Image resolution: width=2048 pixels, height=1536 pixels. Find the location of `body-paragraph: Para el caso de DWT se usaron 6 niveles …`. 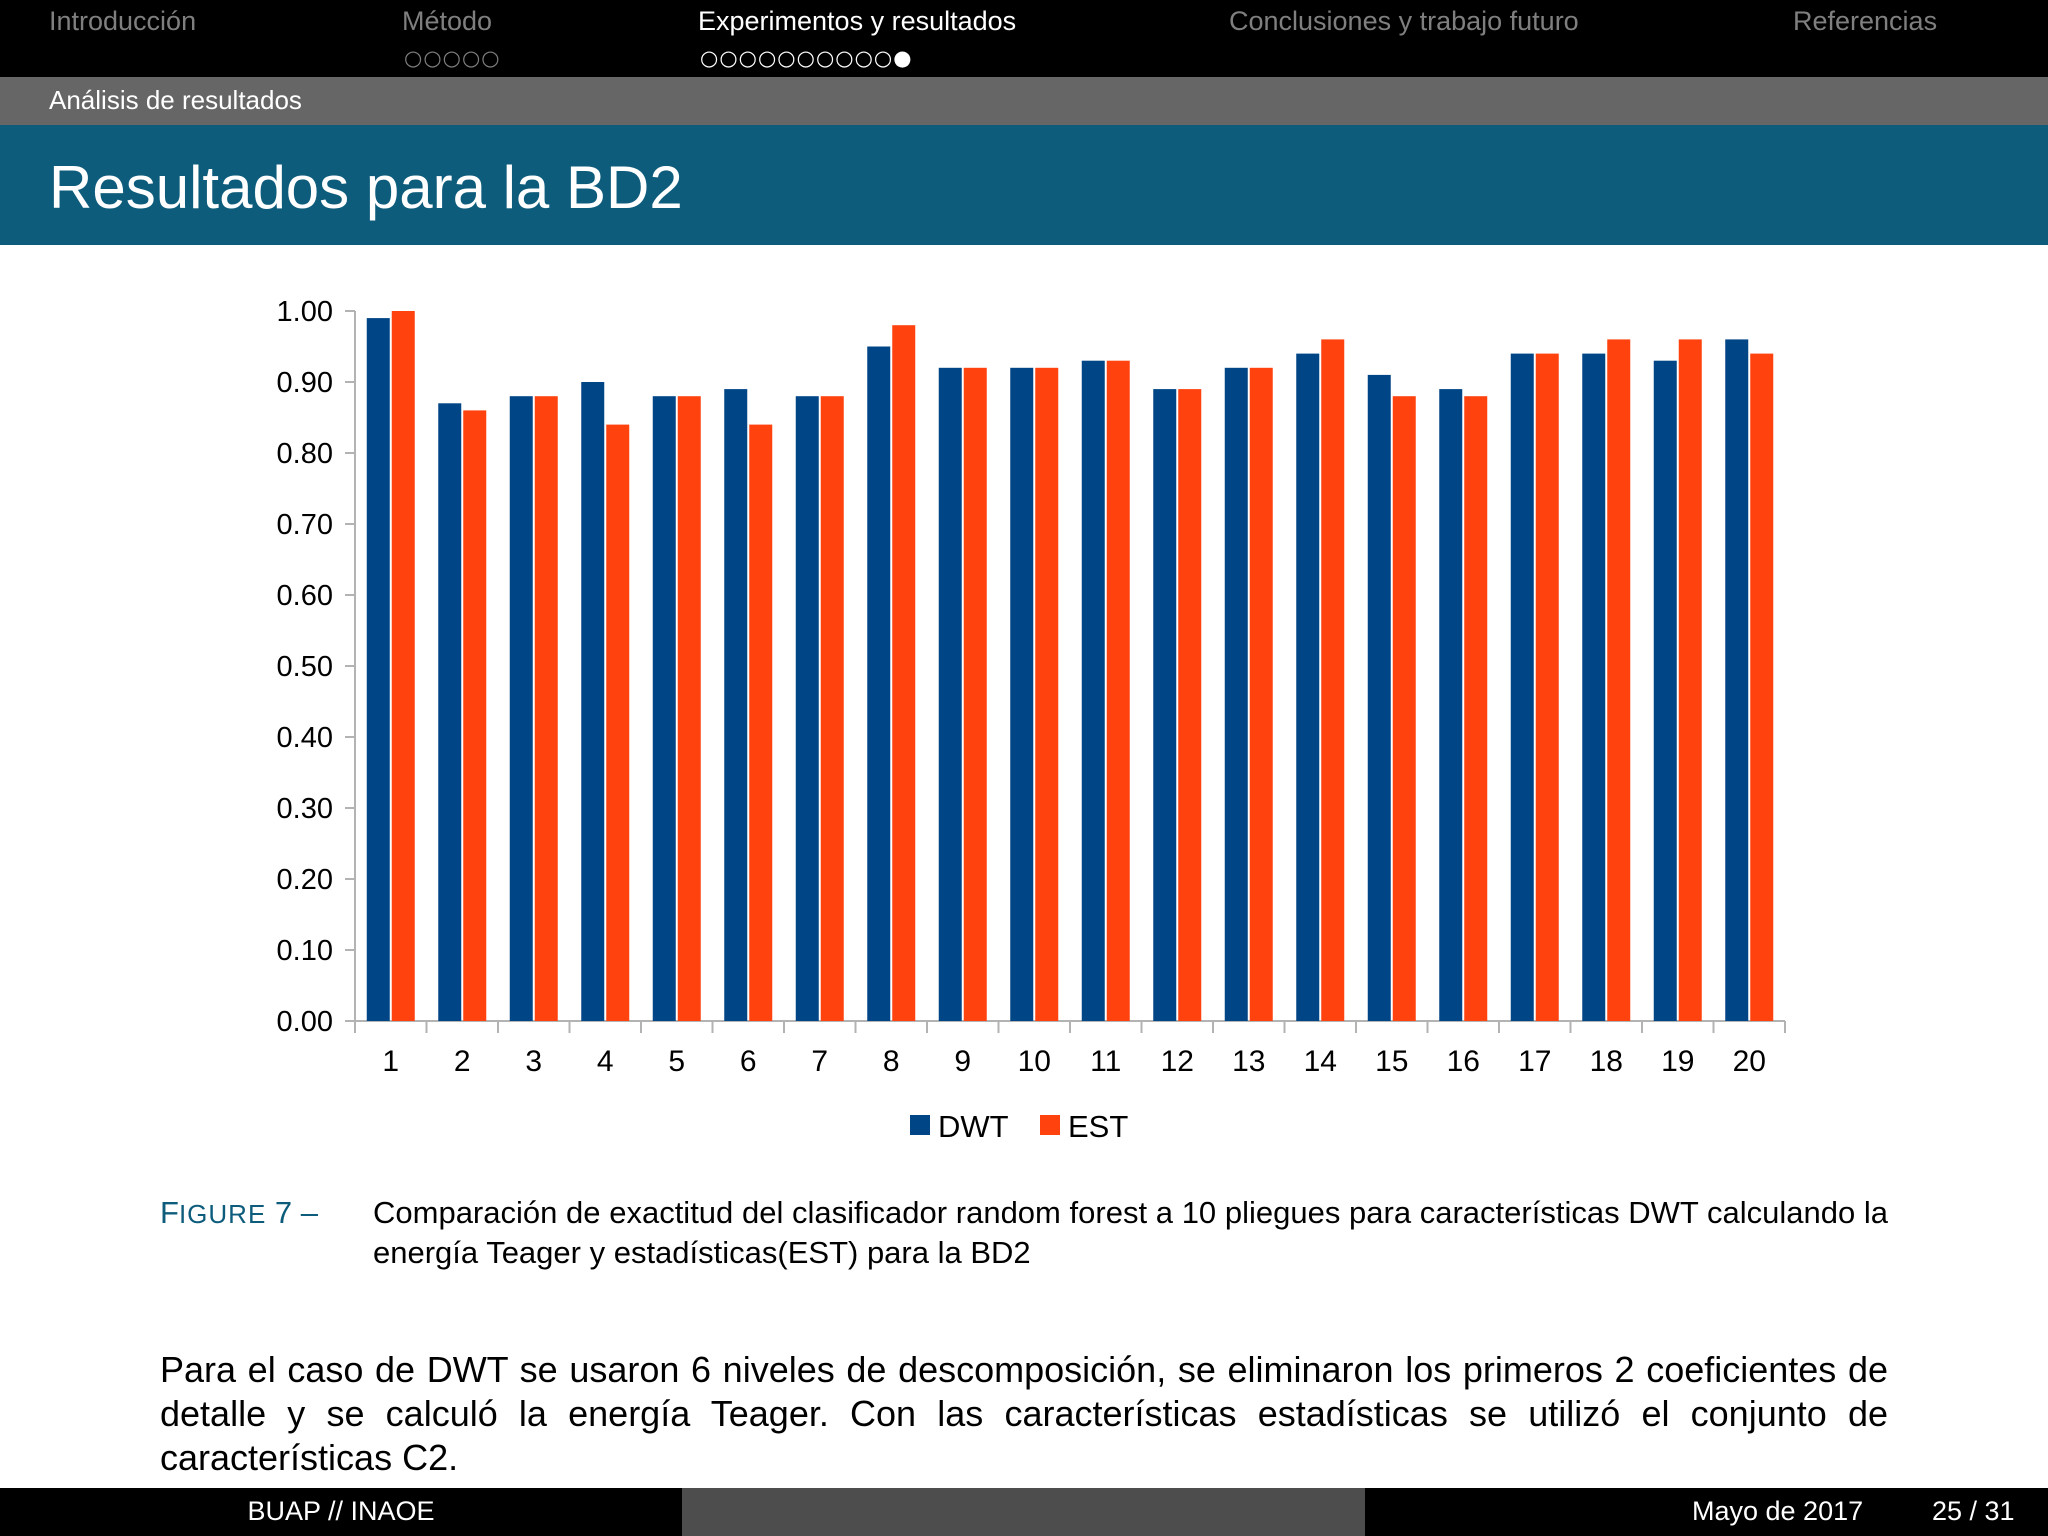

body-paragraph: Para el caso de DWT se usaron 6 niveles … is located at coordinates (1024, 1413).